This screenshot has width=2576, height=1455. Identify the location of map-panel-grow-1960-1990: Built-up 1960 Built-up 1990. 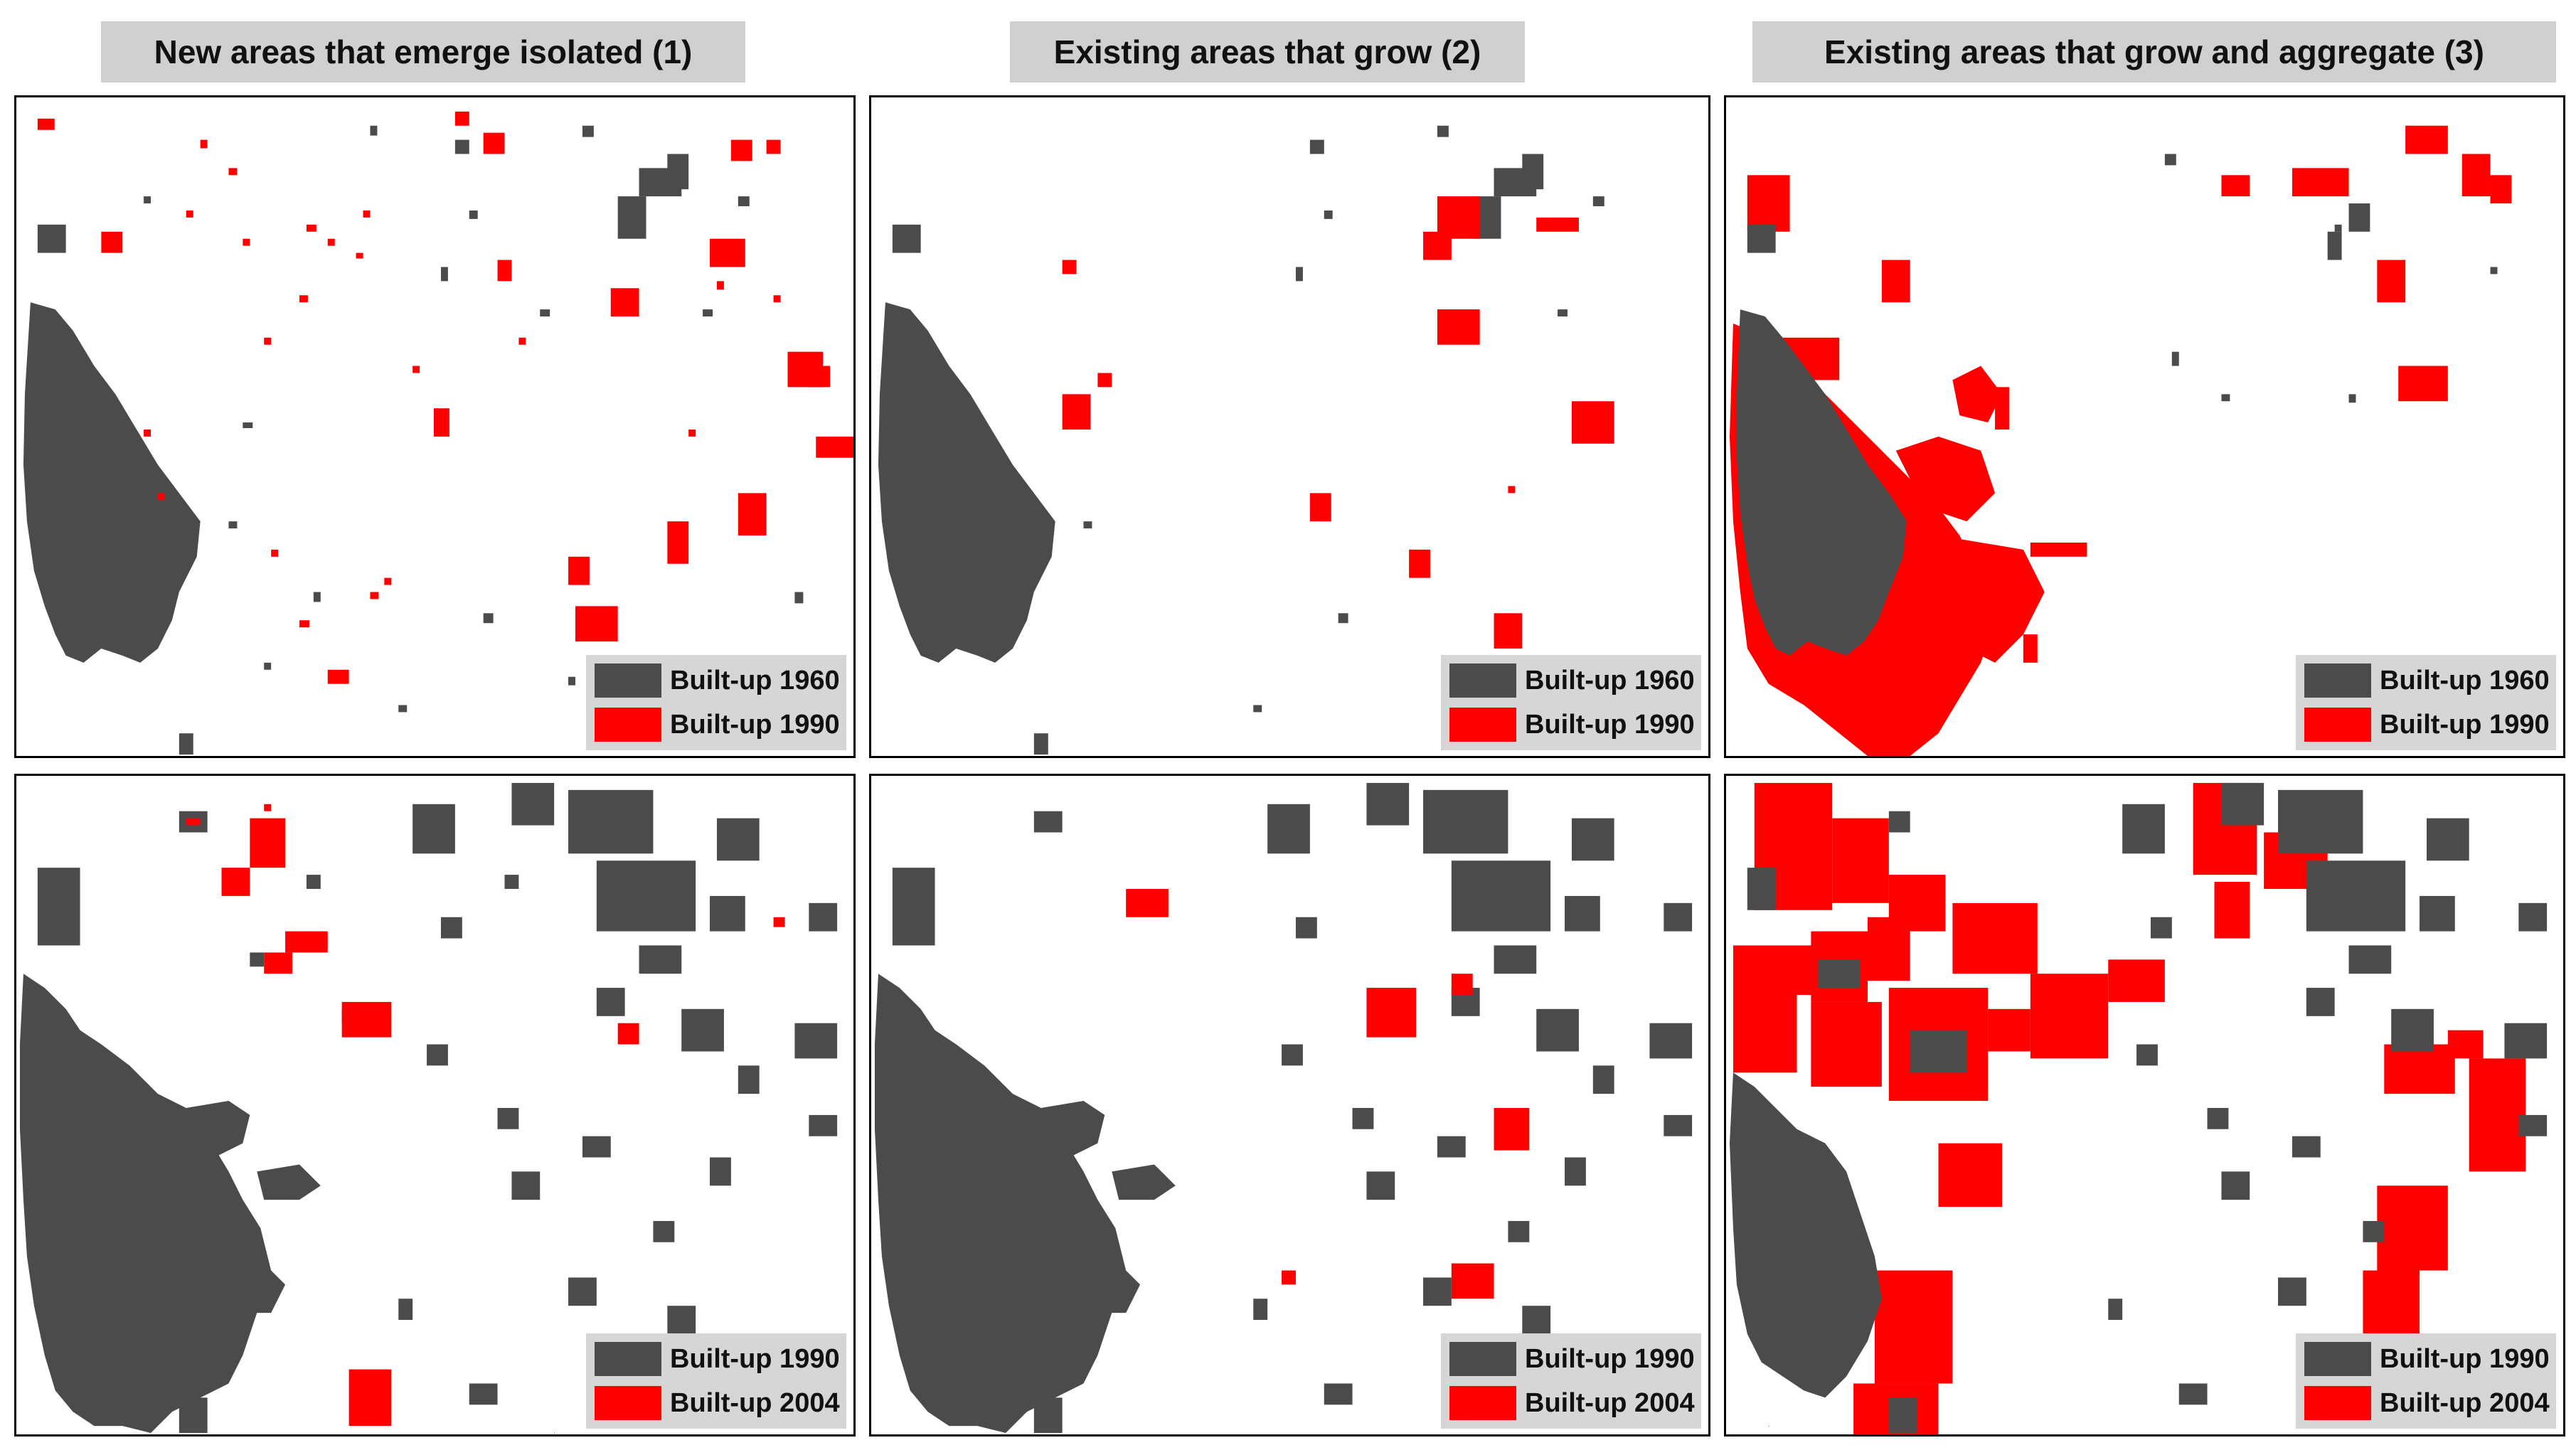
(1289, 426).